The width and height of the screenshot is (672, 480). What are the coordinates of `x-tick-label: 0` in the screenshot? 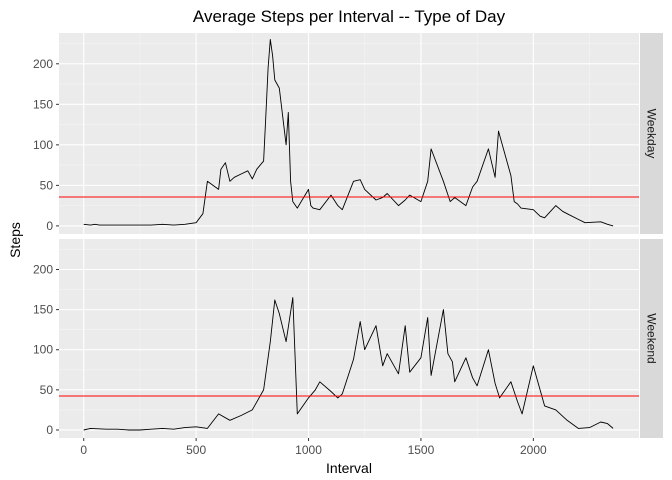 It's located at (83, 450).